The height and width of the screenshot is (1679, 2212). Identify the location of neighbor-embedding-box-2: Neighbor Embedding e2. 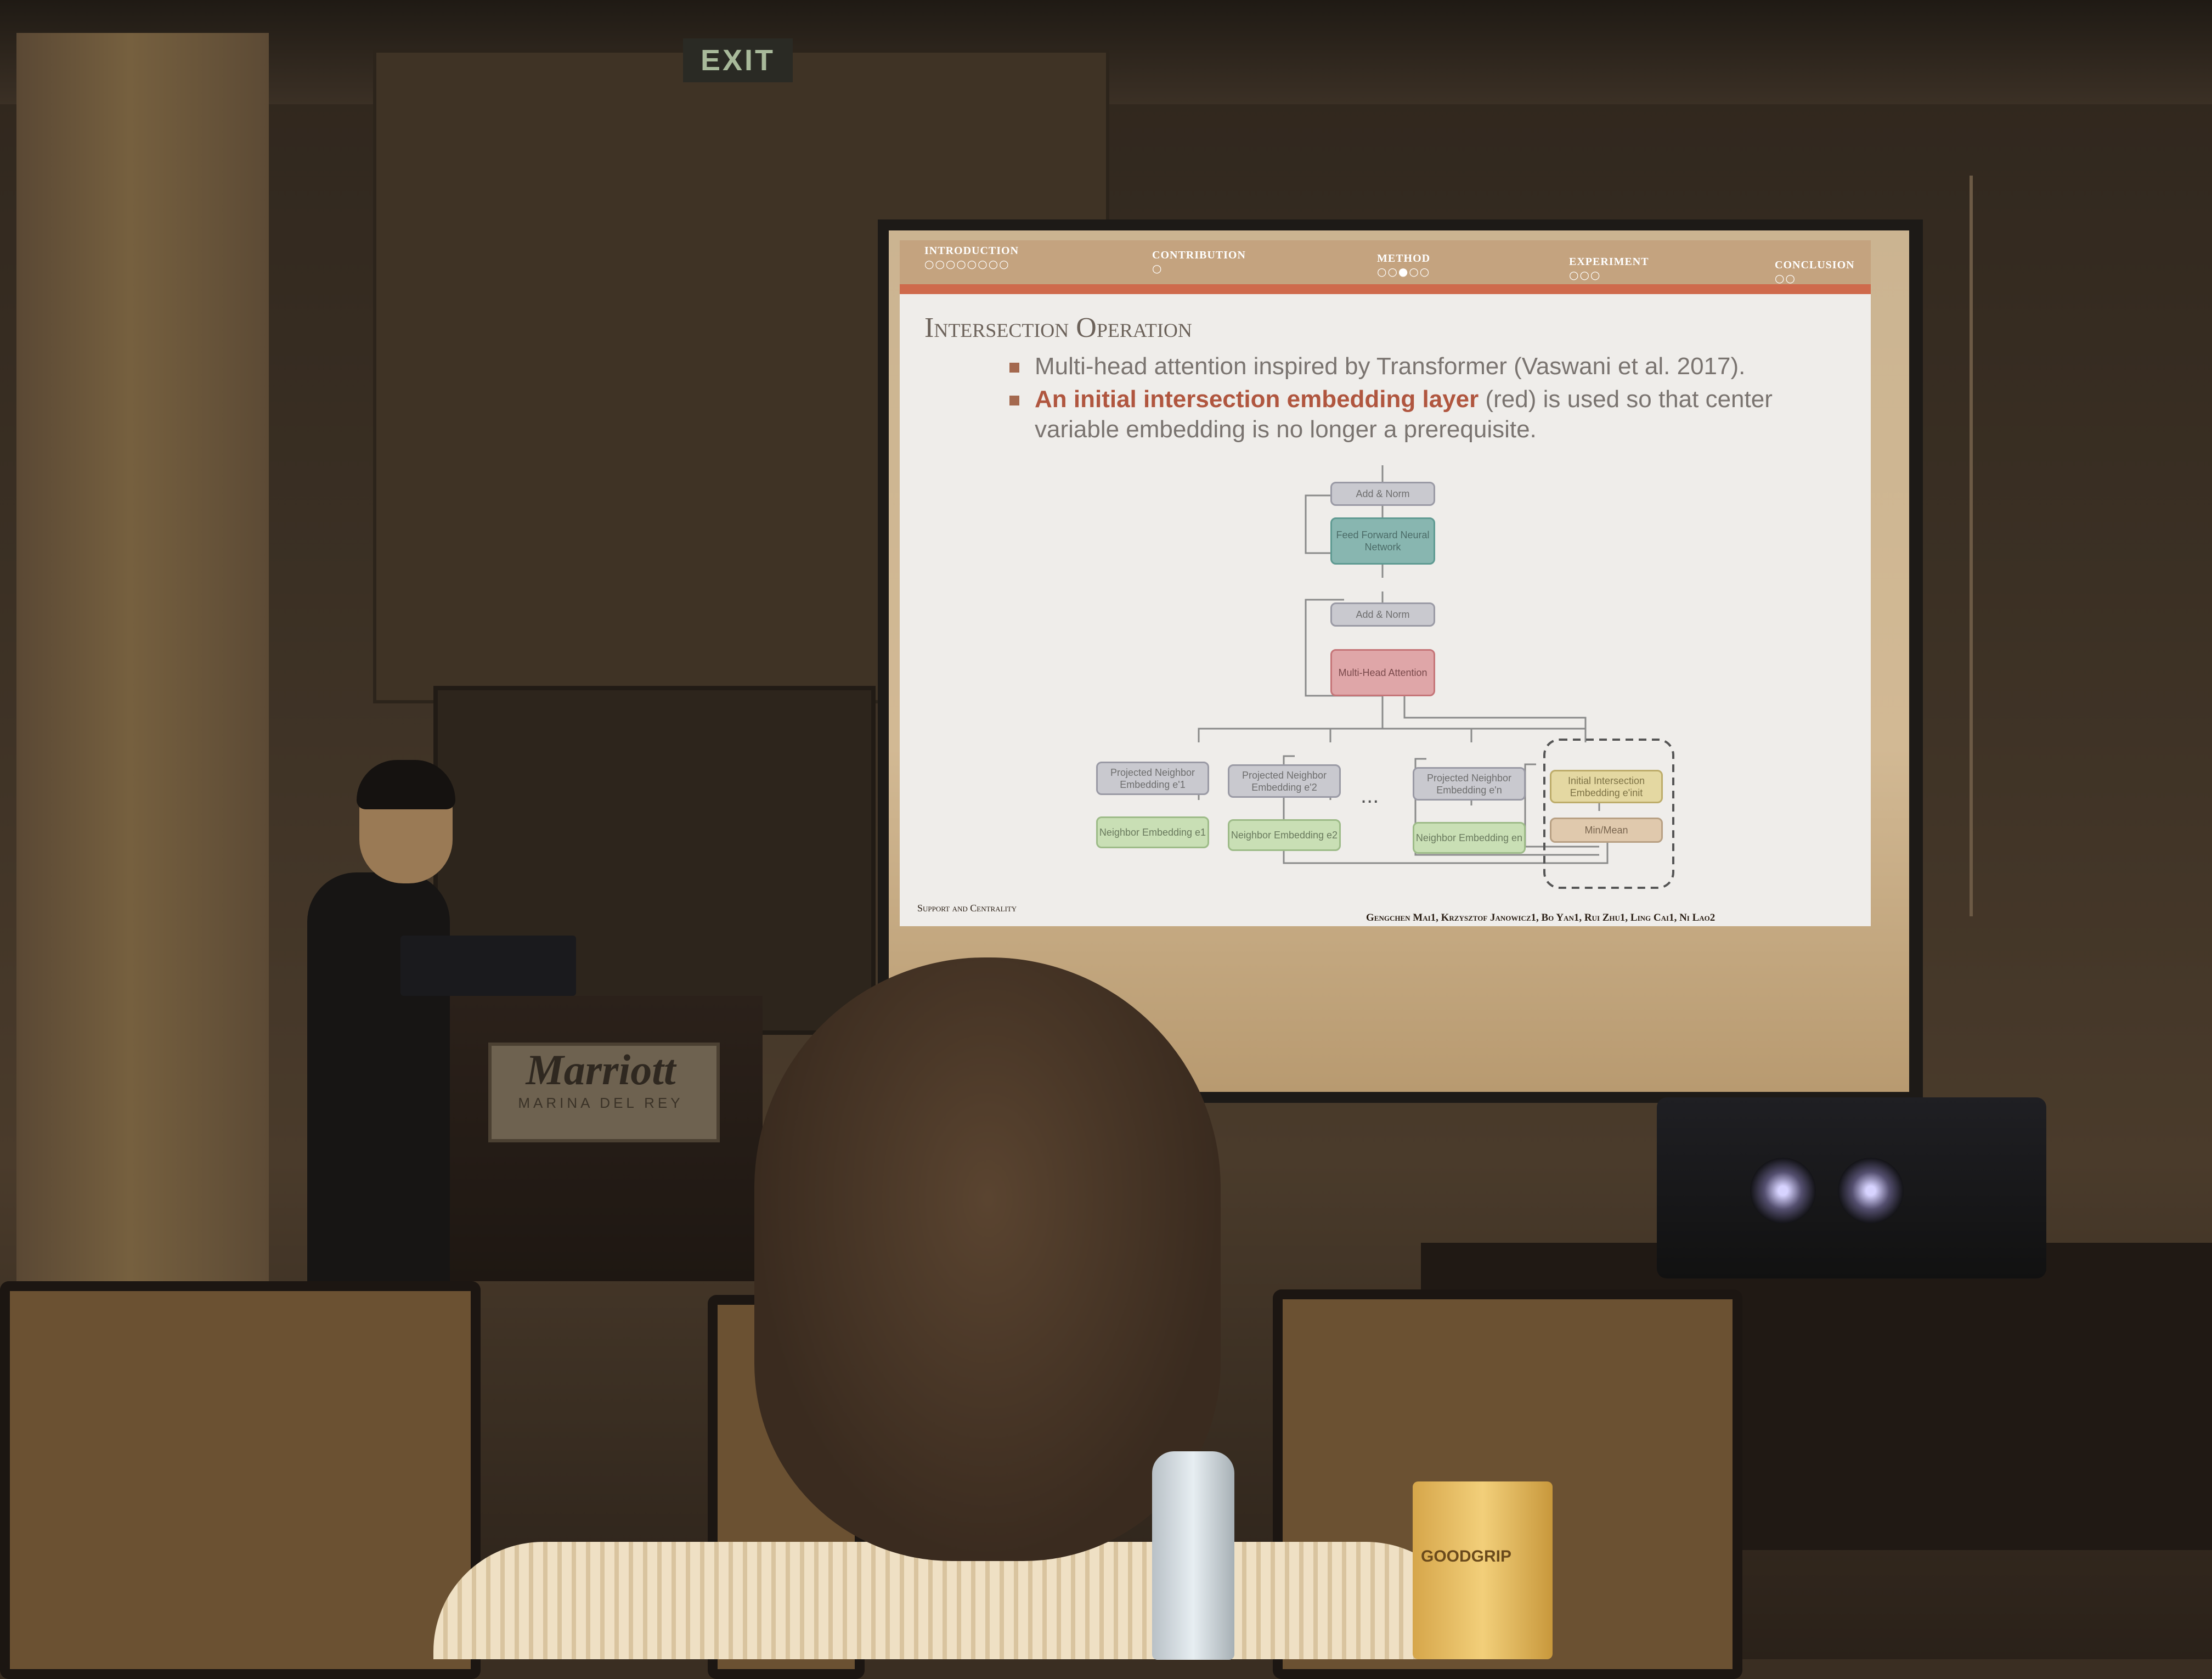
(1284, 835).